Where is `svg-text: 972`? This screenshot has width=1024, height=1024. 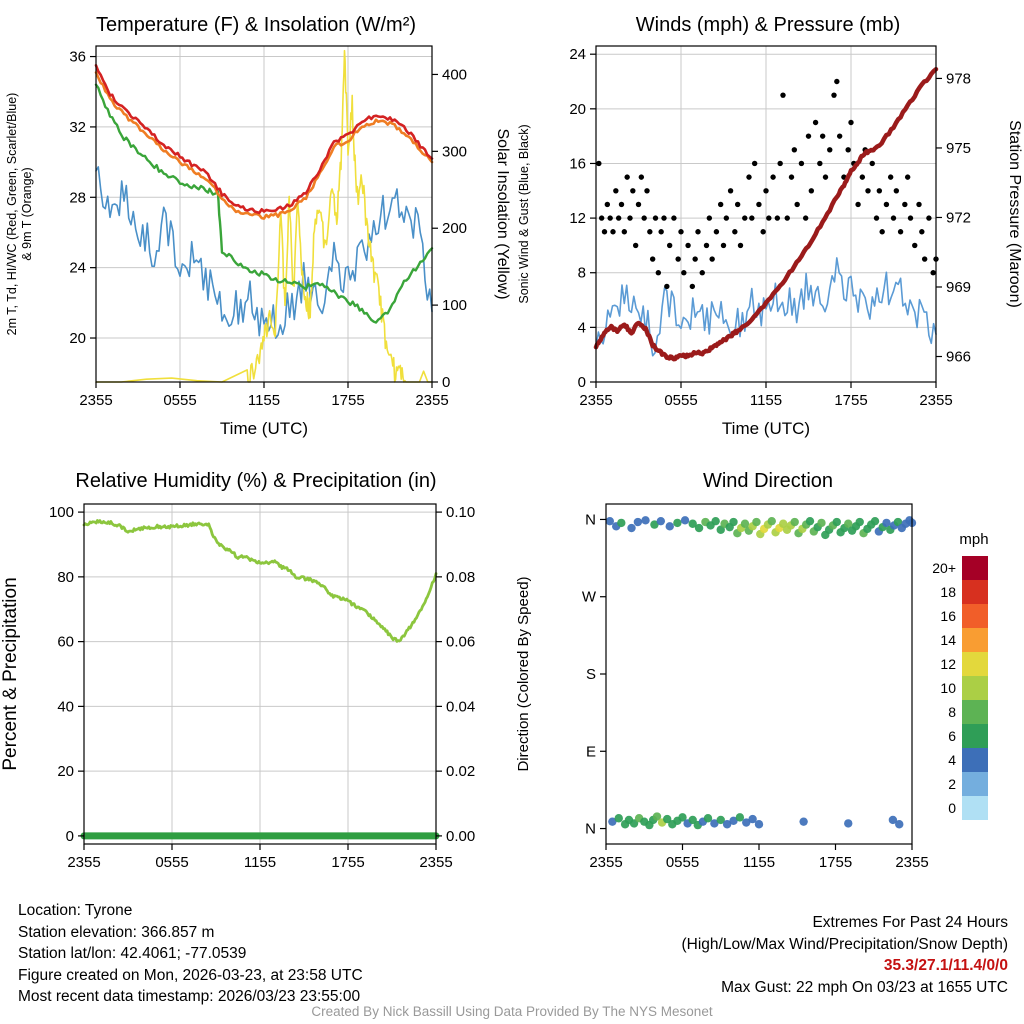 svg-text: 972 is located at coordinates (958, 217).